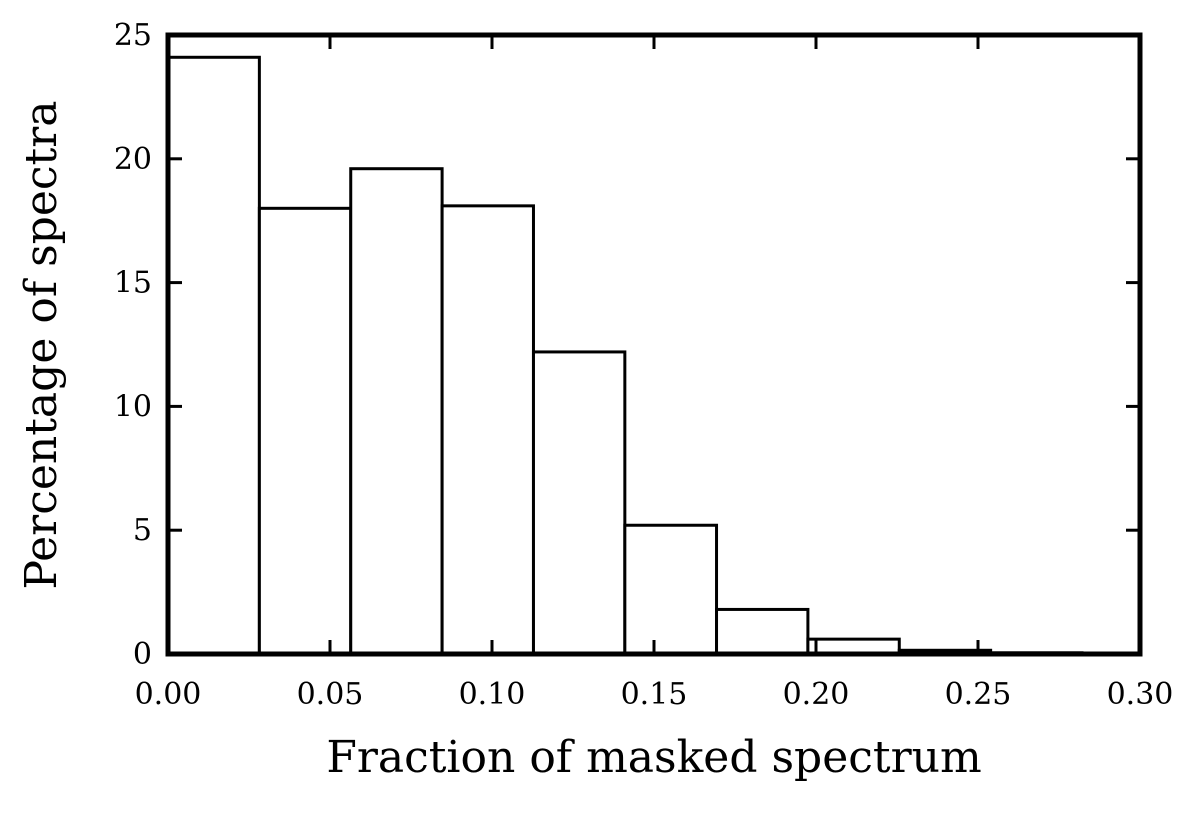 Image resolution: width=1200 pixels, height=818 pixels. What do you see at coordinates (133, 35) in the screenshot?
I see `y-tick-label: 25` at bounding box center [133, 35].